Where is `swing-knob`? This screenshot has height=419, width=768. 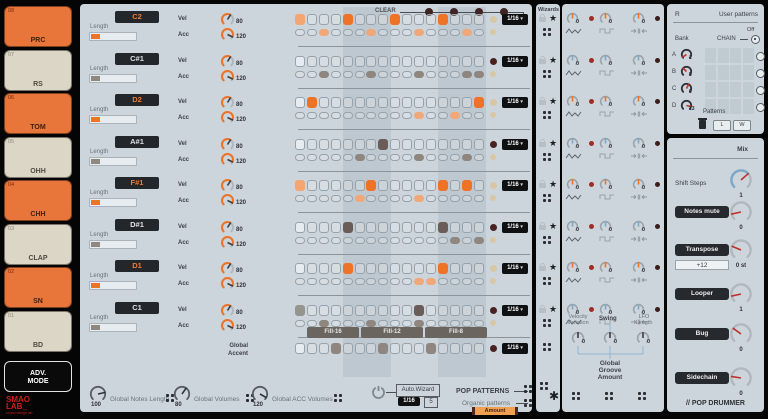 swing-knob is located at coordinates (605, 18).